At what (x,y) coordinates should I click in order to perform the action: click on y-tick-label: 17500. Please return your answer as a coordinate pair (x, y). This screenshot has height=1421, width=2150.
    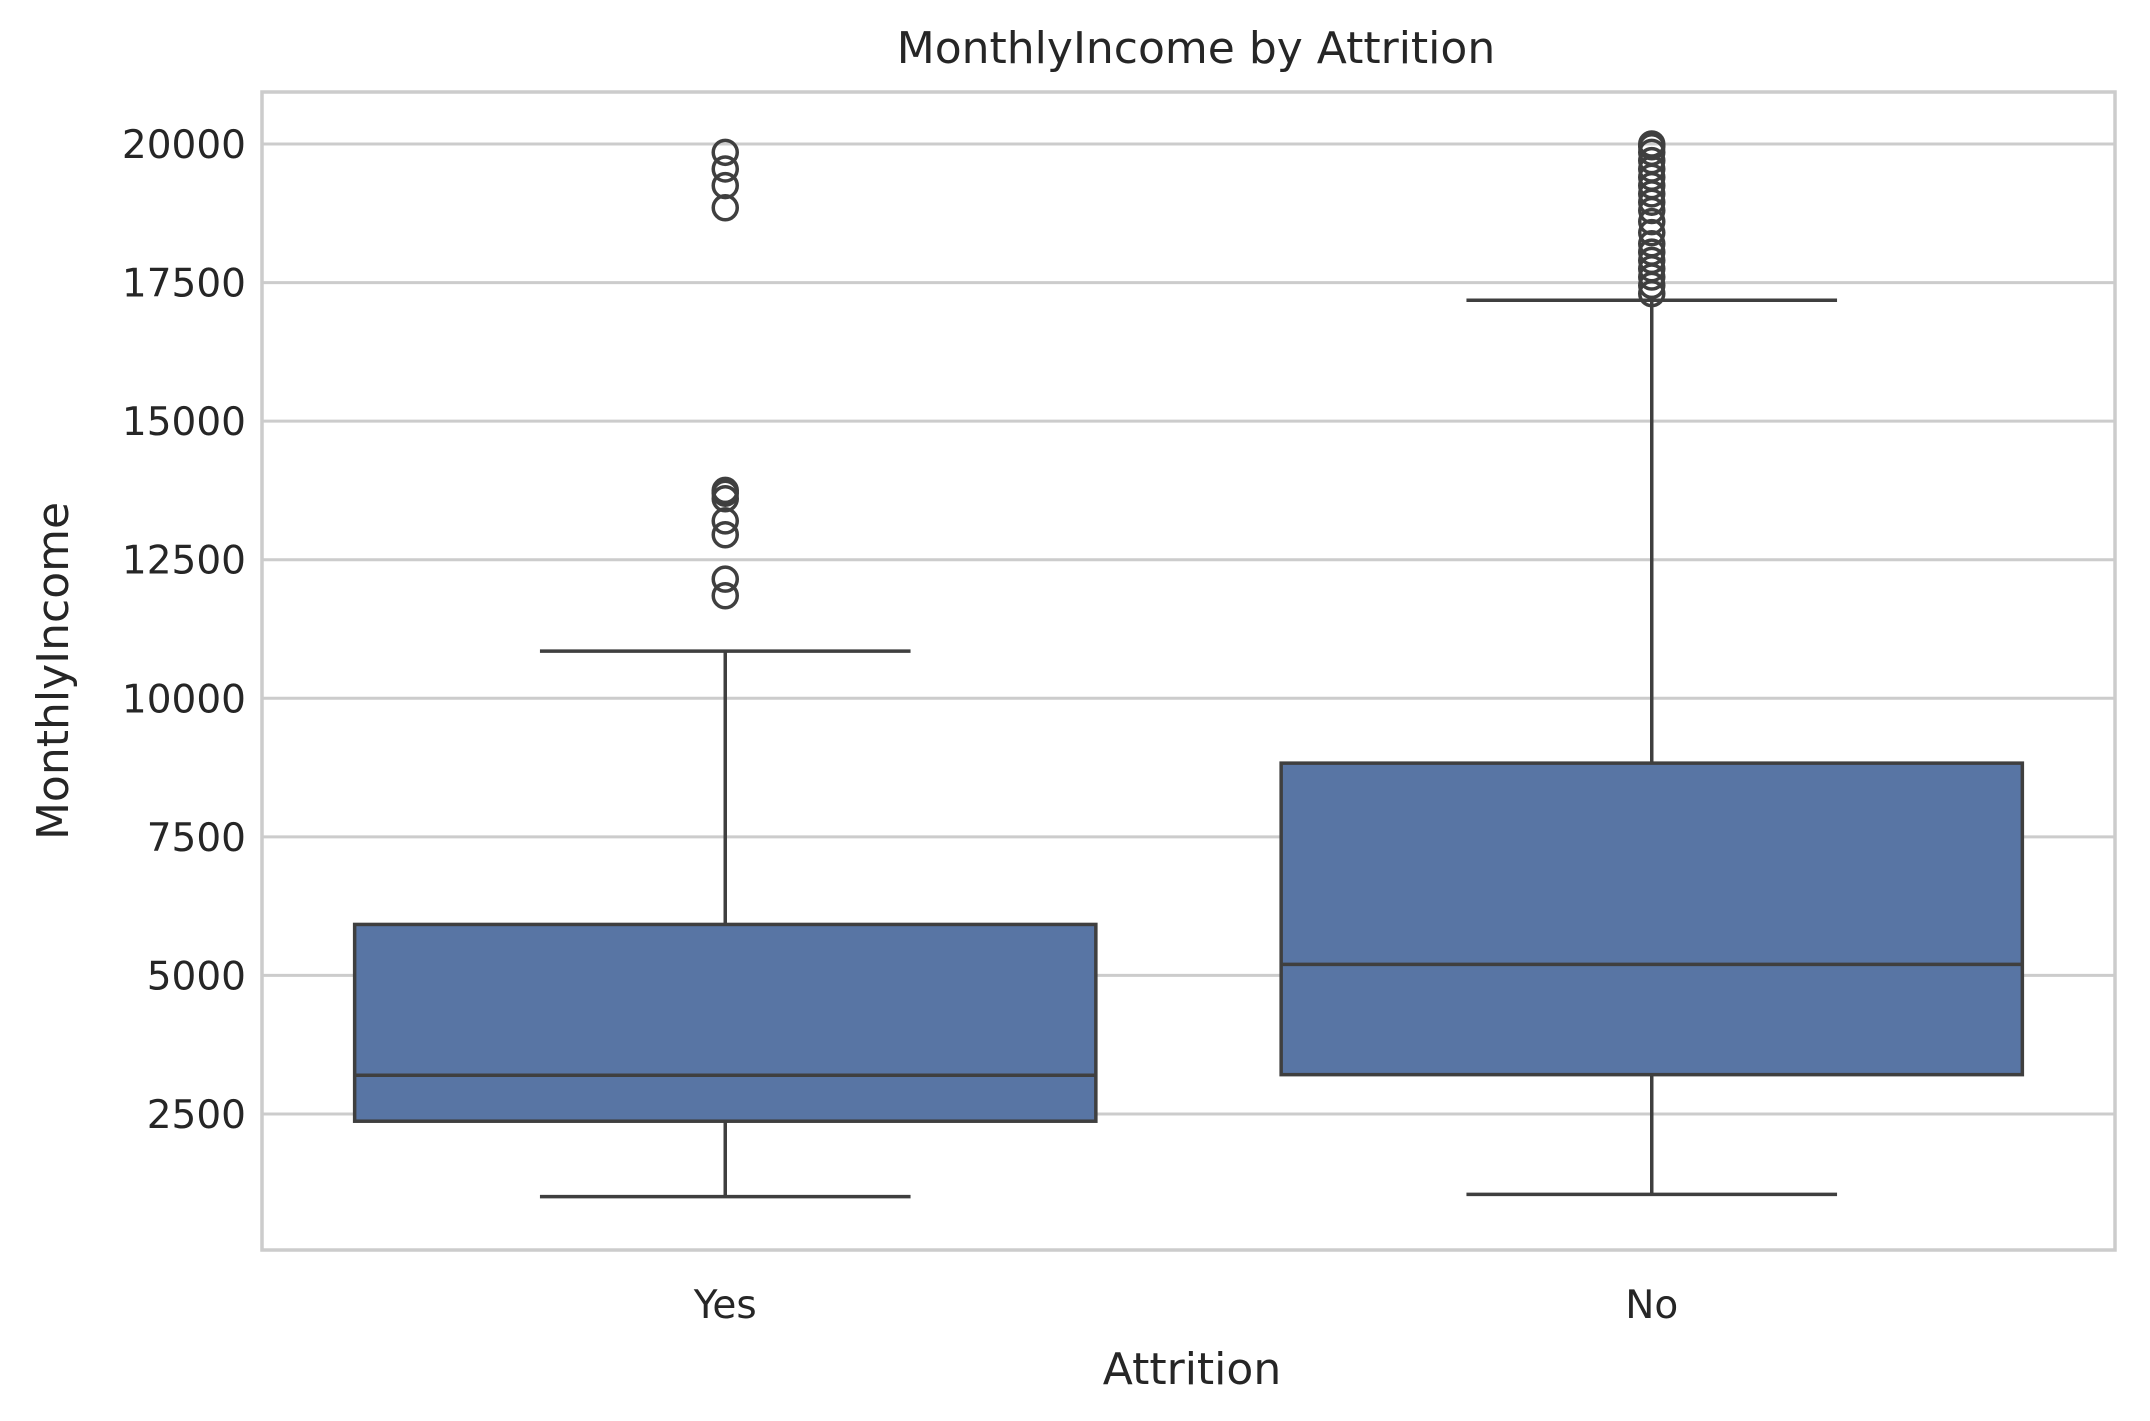
    Looking at the image, I should click on (184, 284).